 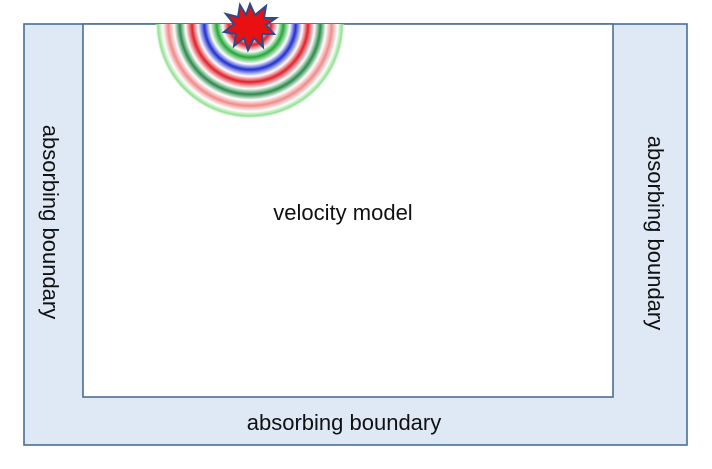 I want to click on left-boundary-label: absorbing boundary, so click(x=50, y=222).